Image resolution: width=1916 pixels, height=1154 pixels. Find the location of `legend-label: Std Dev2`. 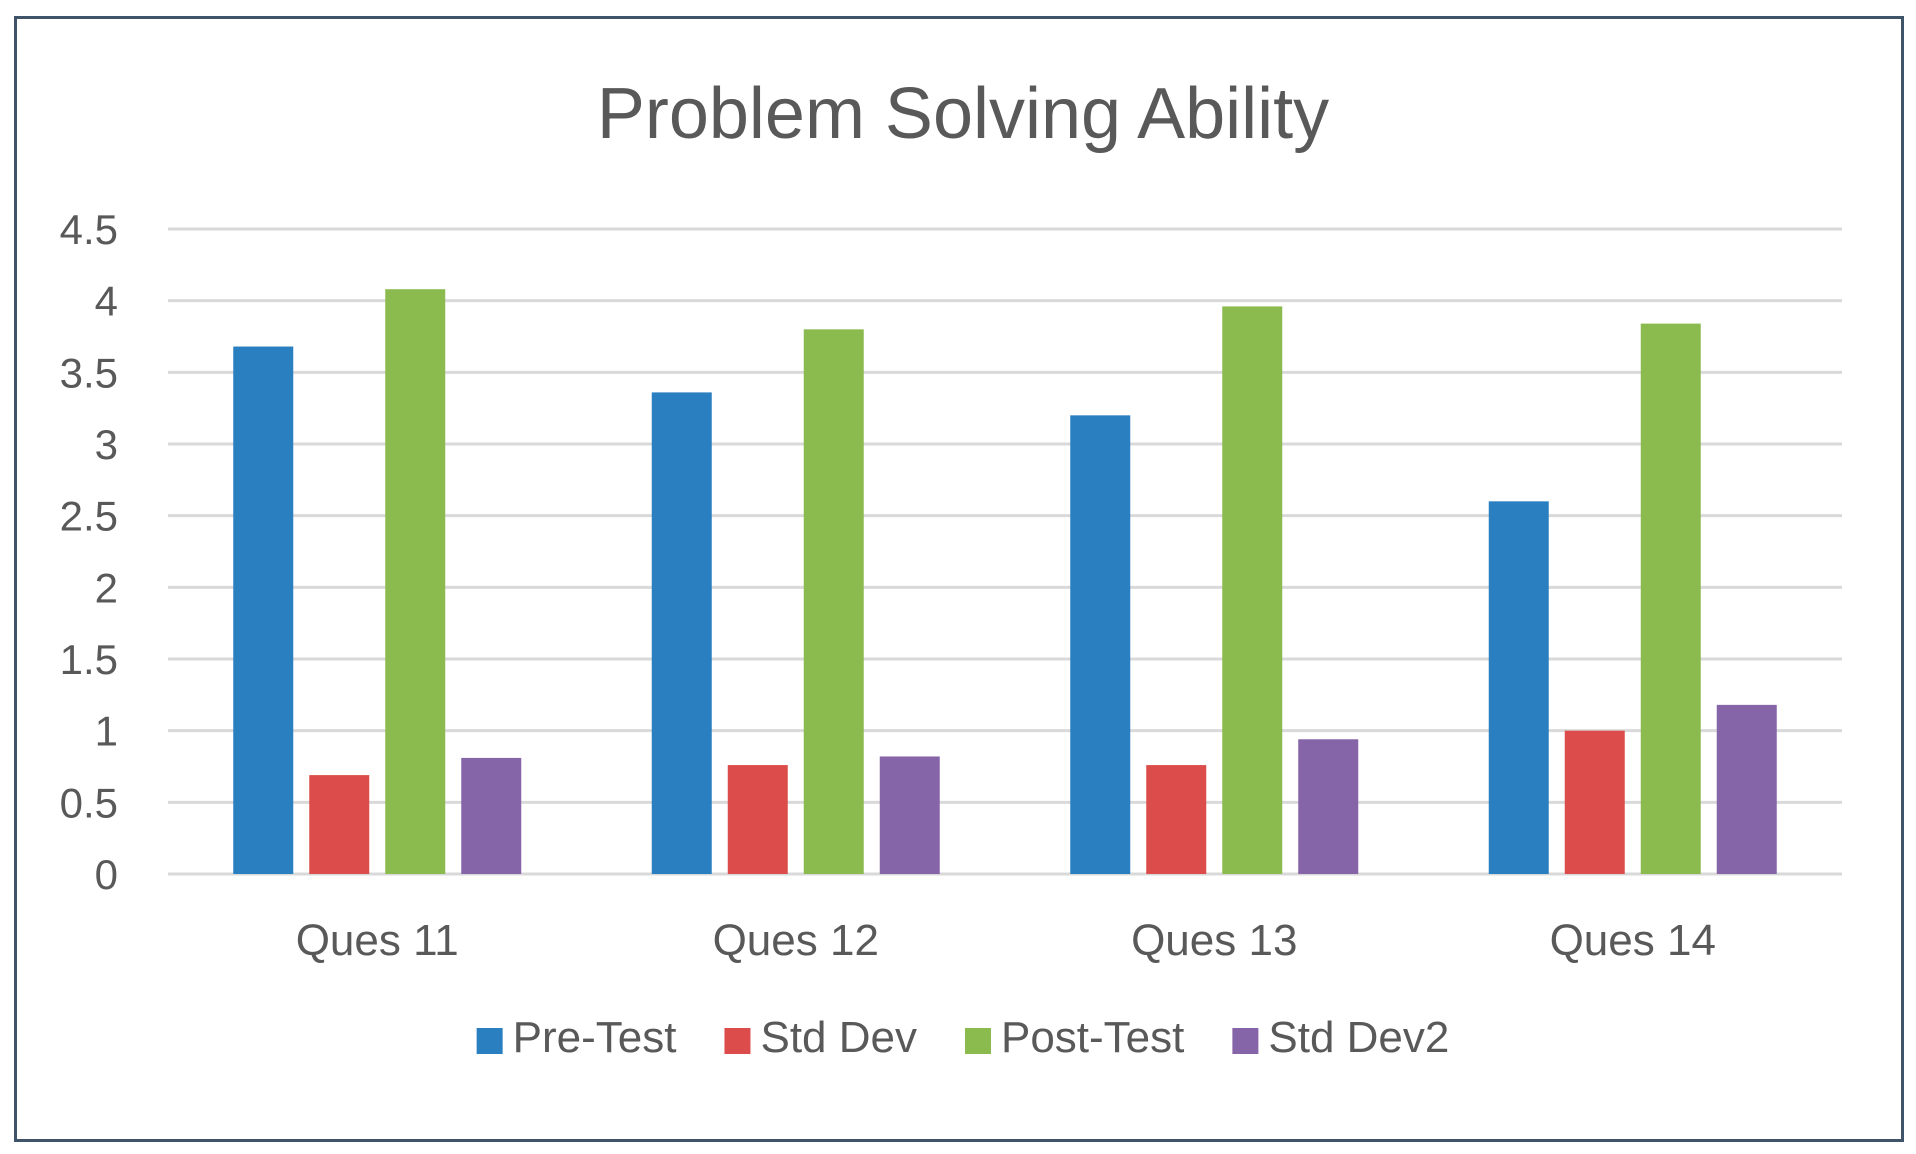

legend-label: Std Dev2 is located at coordinates (1358, 1037).